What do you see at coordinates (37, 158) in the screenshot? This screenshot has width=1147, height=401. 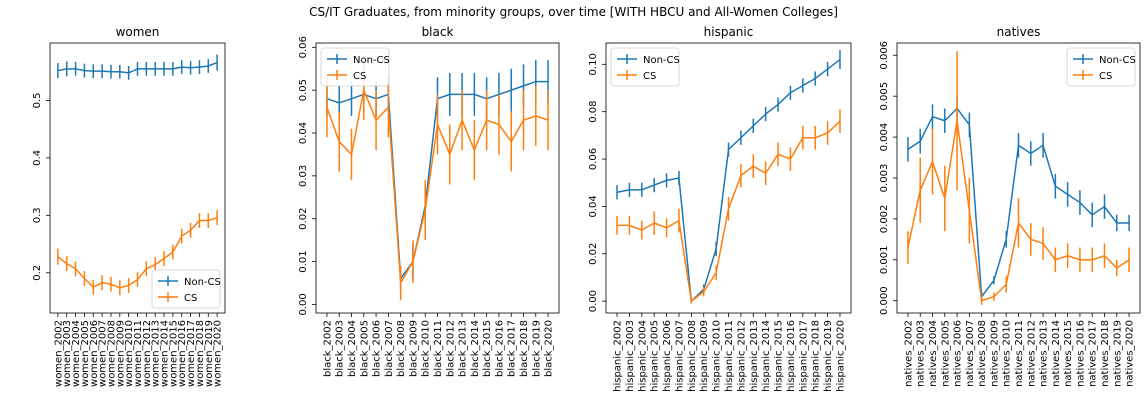 I see `y-tick-label: 0.4` at bounding box center [37, 158].